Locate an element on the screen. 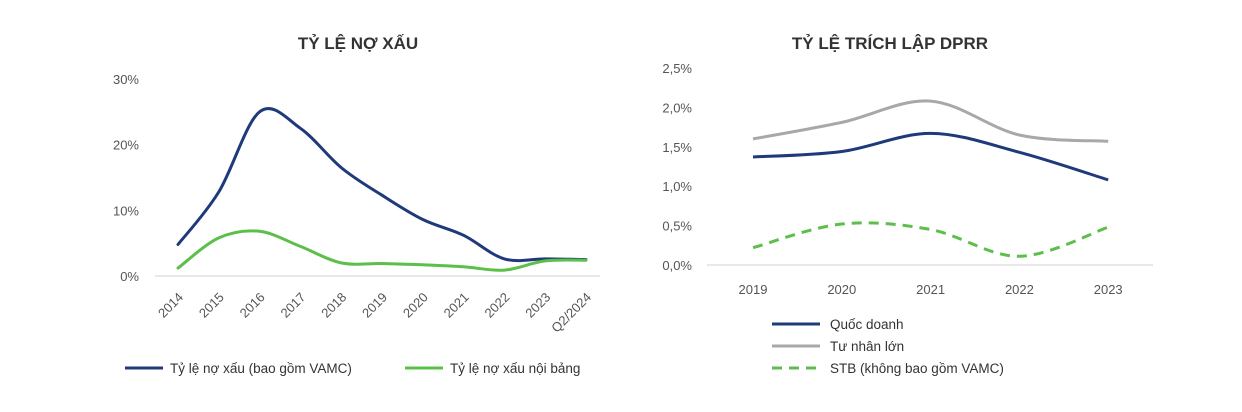  legend-label: Tỷ lệ nợ xấu nội bảng is located at coordinates (515, 368).